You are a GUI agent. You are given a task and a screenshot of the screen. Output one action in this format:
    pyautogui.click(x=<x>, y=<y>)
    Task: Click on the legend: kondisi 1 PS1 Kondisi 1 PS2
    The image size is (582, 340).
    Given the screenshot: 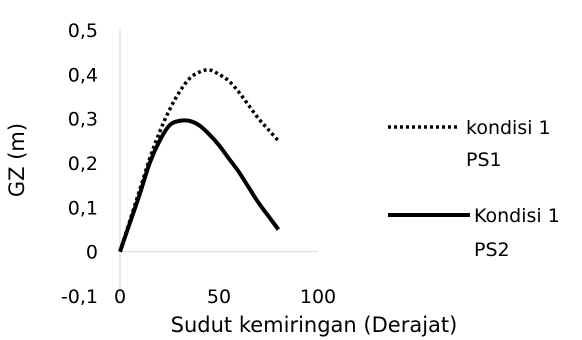 What is the action you would take?
    pyautogui.click(x=474, y=189)
    